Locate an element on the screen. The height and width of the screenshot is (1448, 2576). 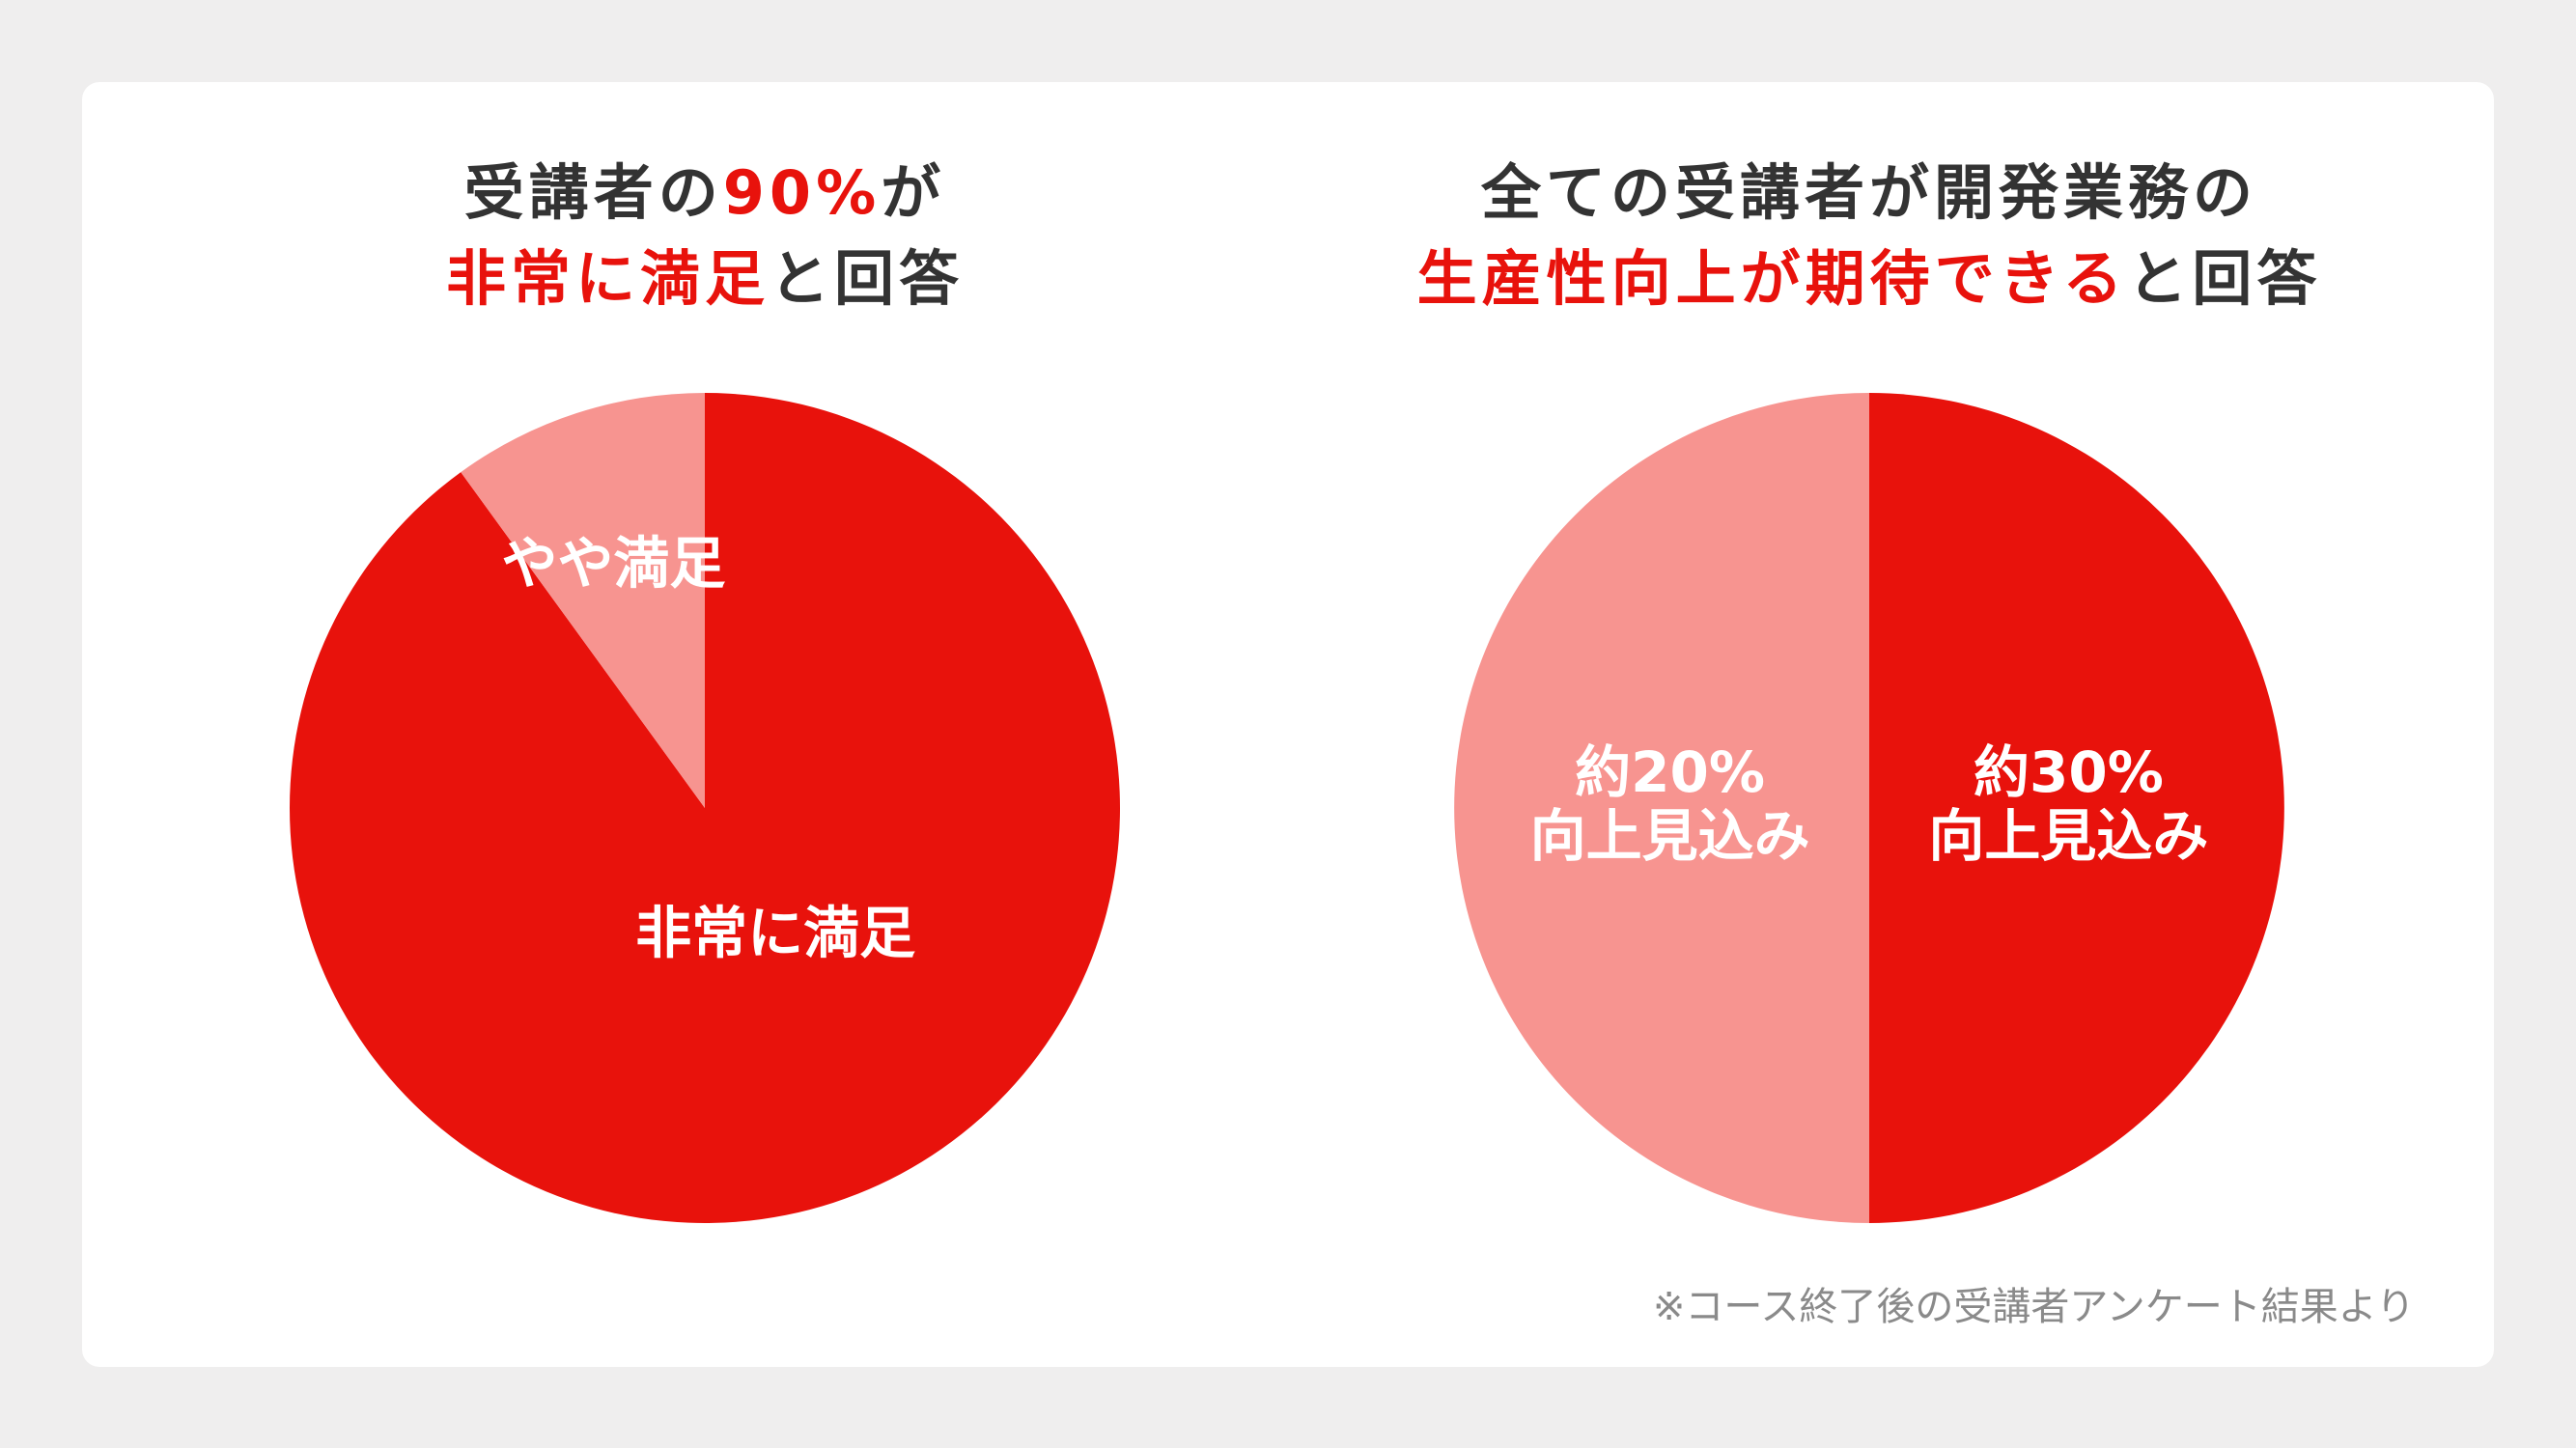
chart-title: 受講者の90%が is located at coordinates (705, 193).